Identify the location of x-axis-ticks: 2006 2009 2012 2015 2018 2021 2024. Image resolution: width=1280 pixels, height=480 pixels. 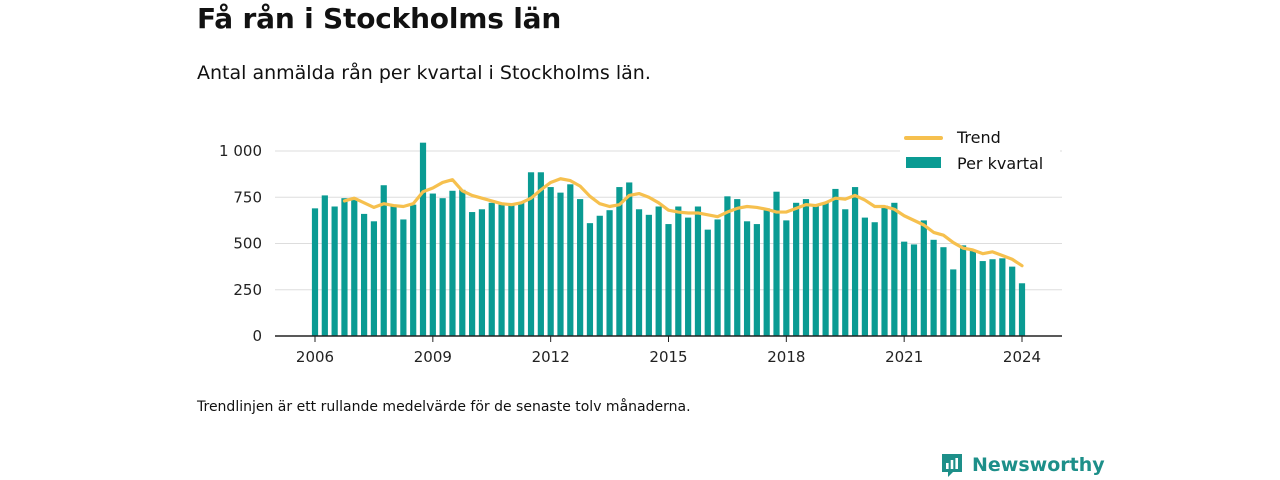
(668, 351).